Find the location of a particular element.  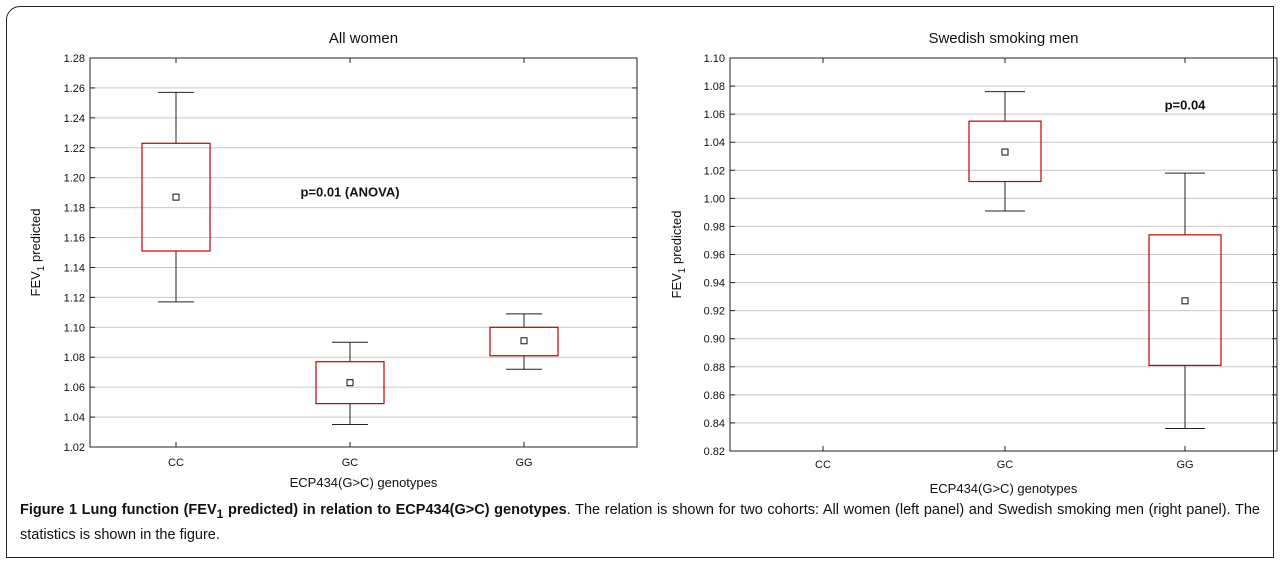

p-value-annotation: p=0.04 is located at coordinates (1186, 105).